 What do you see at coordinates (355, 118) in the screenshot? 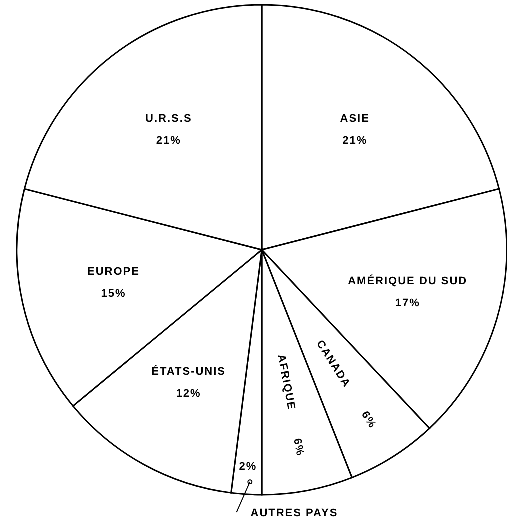
I see `slice-label: ASIE` at bounding box center [355, 118].